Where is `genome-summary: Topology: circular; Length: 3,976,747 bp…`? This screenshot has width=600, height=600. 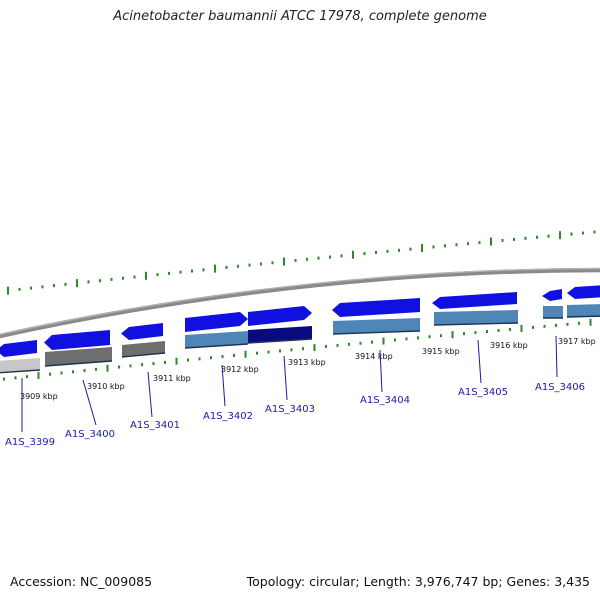 genome-summary: Topology: circular; Length: 3,976,747 bp… is located at coordinates (418, 581).